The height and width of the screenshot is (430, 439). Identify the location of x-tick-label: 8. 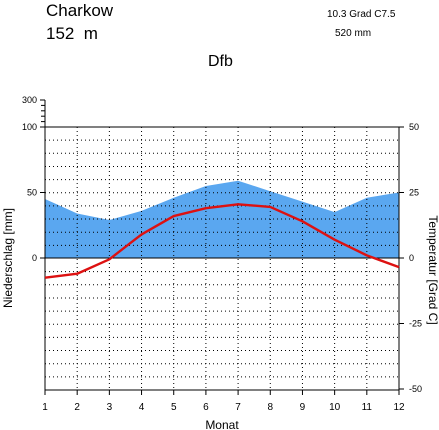
(270, 407).